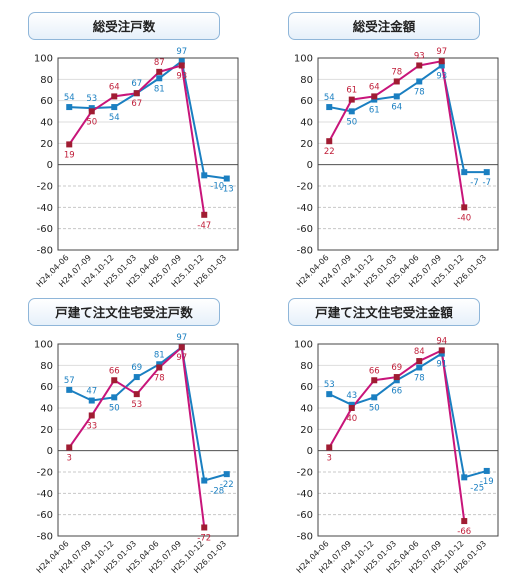  I want to click on data-label: -66, so click(464, 532).